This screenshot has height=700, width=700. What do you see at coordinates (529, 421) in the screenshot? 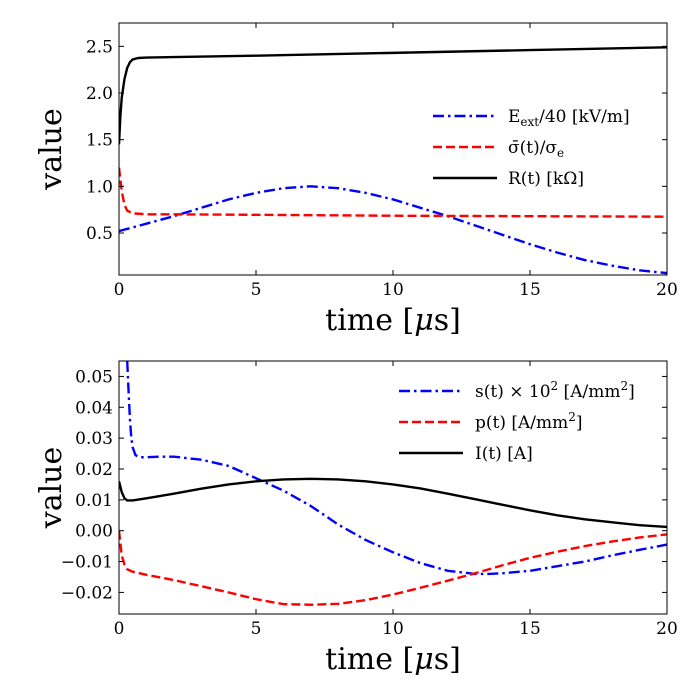
I see `legend-label-2: p(t) [A/mm2]` at bounding box center [529, 421].